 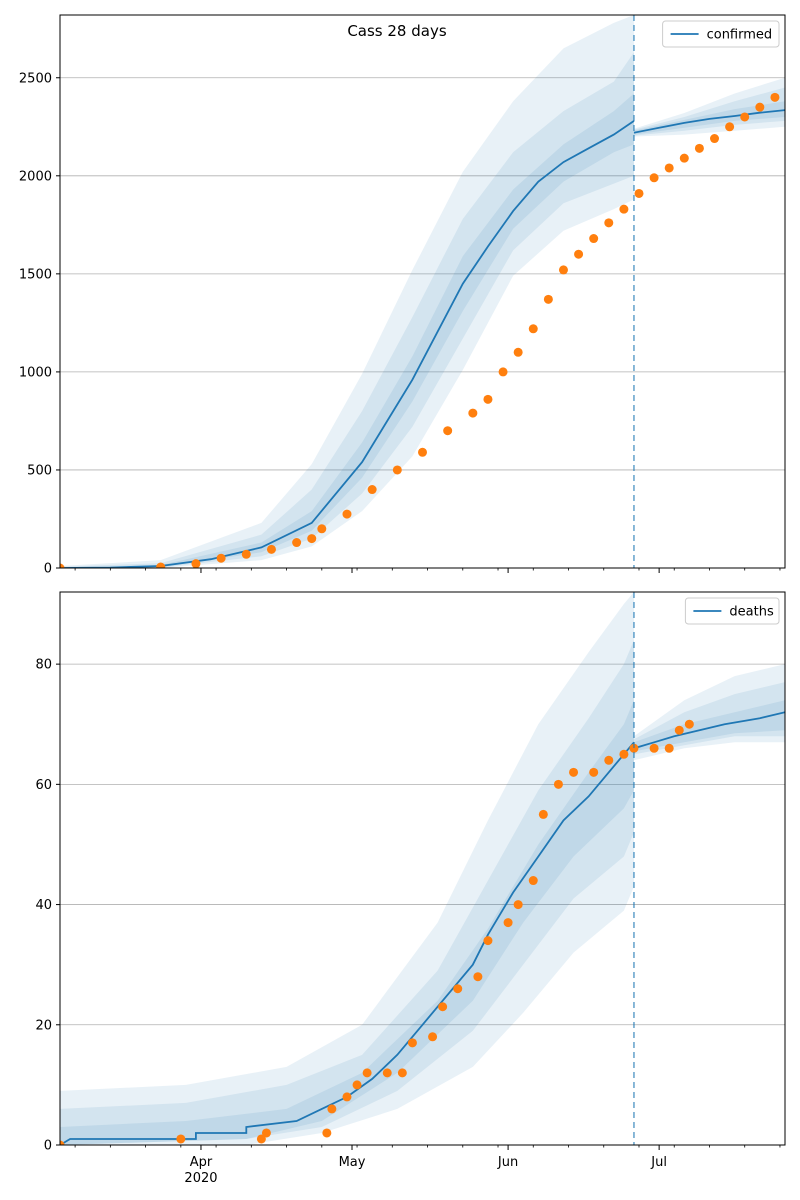 I want to click on x-tick-label: Jul, so click(x=658, y=1162).